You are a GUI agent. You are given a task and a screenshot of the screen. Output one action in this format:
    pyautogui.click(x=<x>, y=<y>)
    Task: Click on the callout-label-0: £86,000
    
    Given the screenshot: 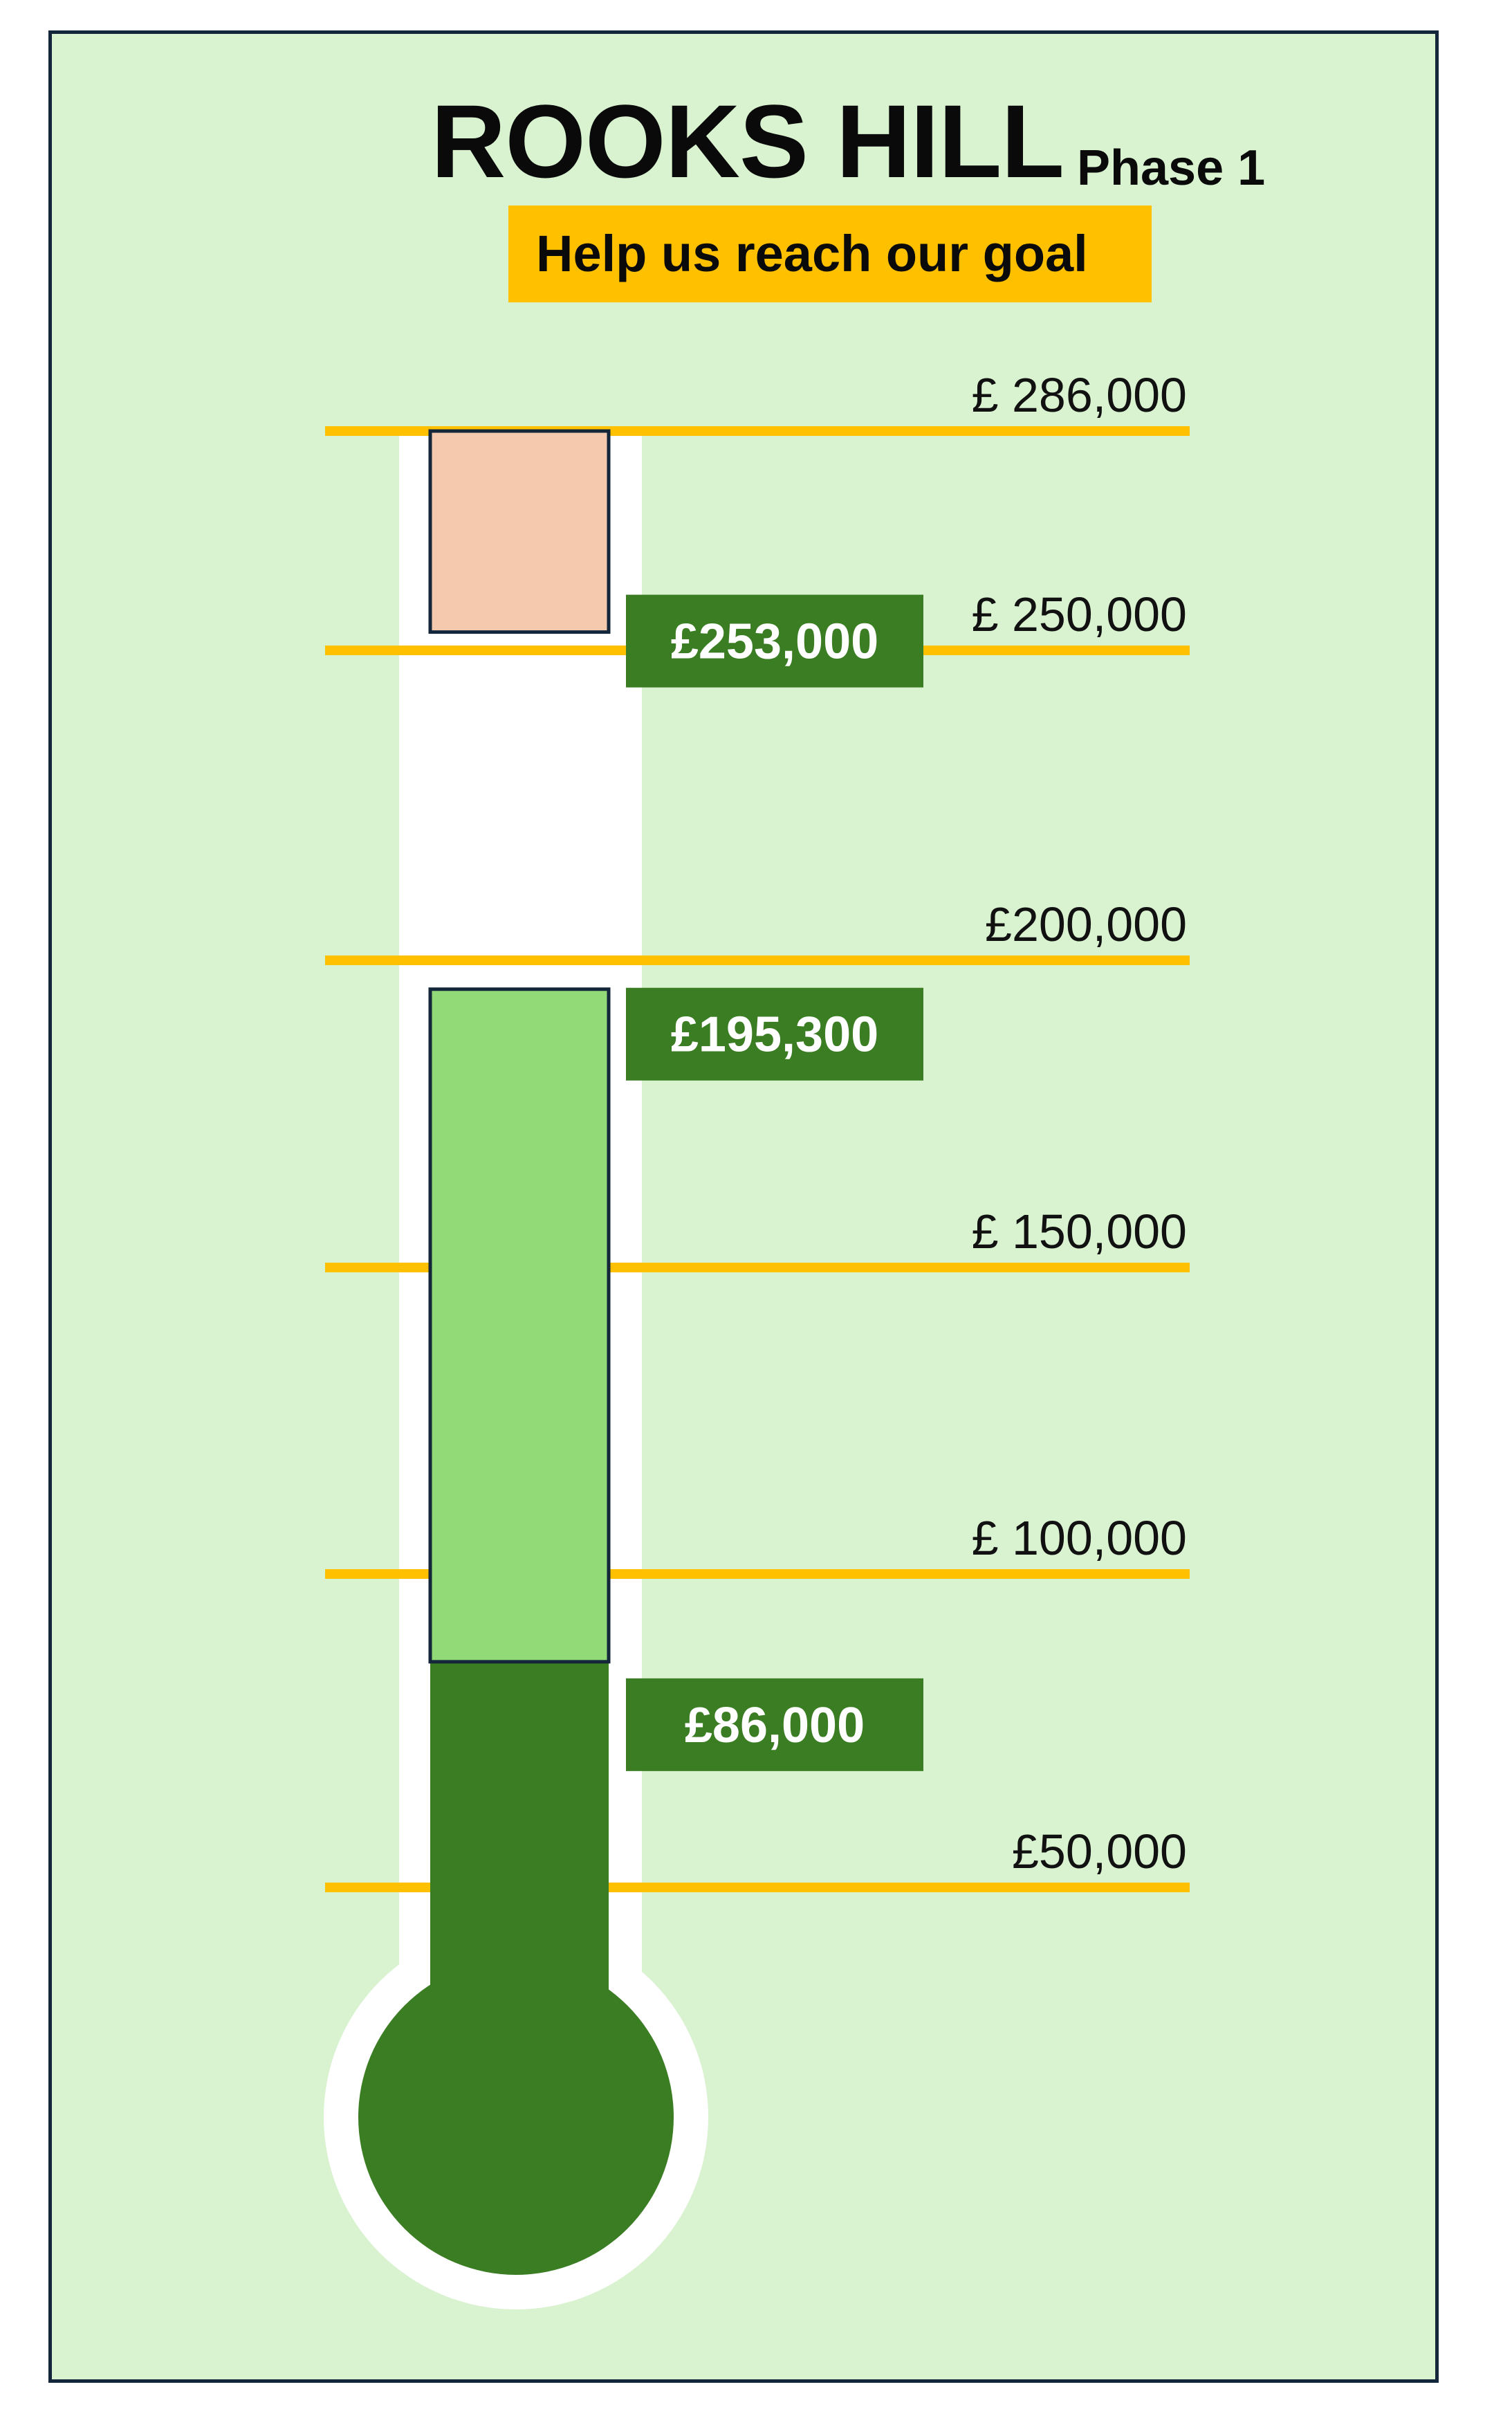 What is the action you would take?
    pyautogui.click(x=775, y=1725)
    